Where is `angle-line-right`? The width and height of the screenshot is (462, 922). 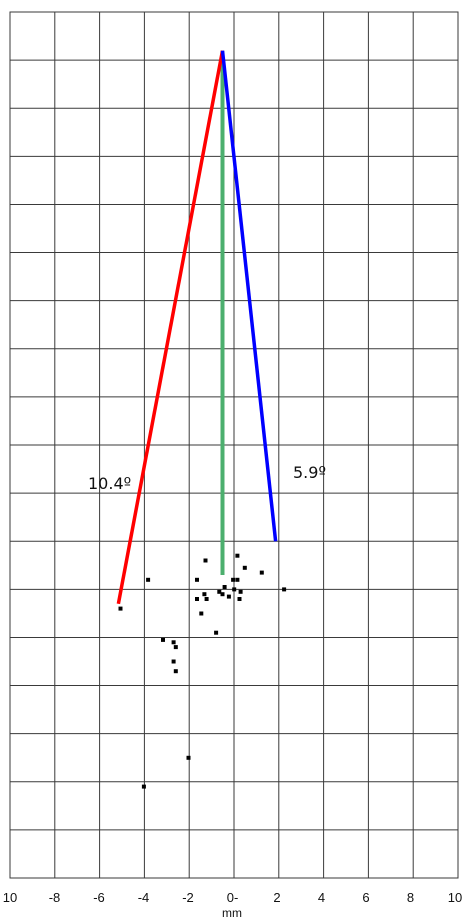
angle-line-right is located at coordinates (249, 296).